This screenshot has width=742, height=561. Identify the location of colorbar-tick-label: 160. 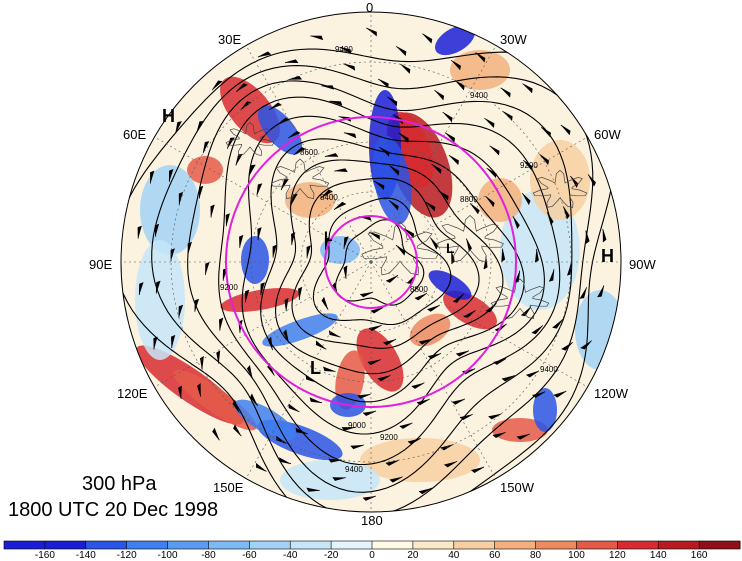
(699, 555).